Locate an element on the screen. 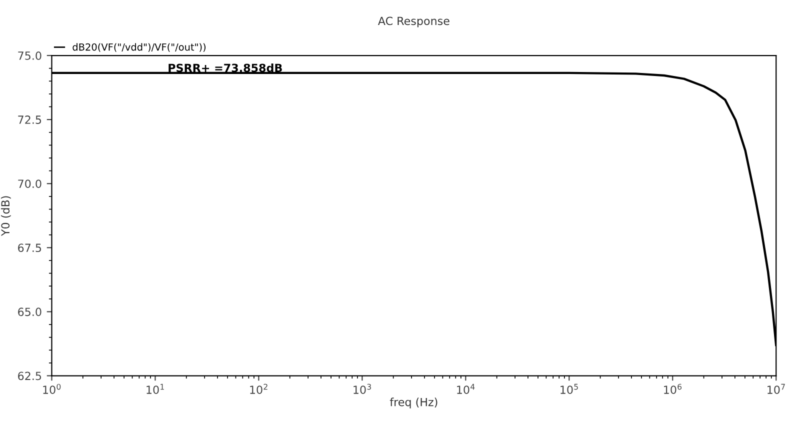 Image resolution: width=796 pixels, height=427 pixels. x-tick-label: 10$^{4}$ is located at coordinates (466, 389).